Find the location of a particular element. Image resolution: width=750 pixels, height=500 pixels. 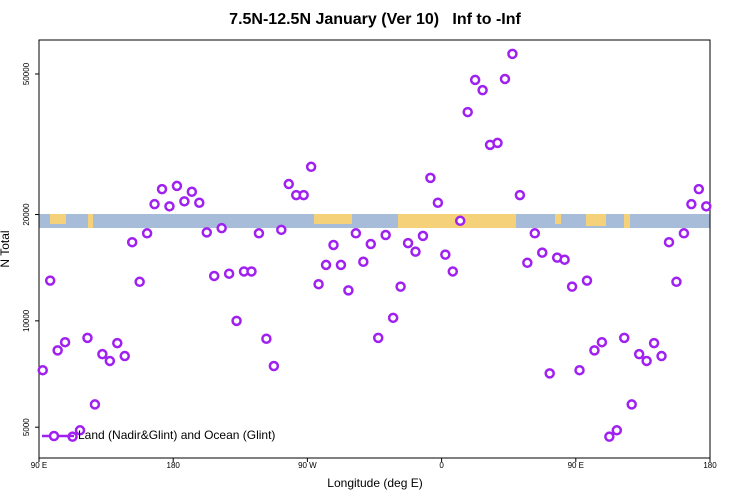

map-strip is located at coordinates (374, 221).